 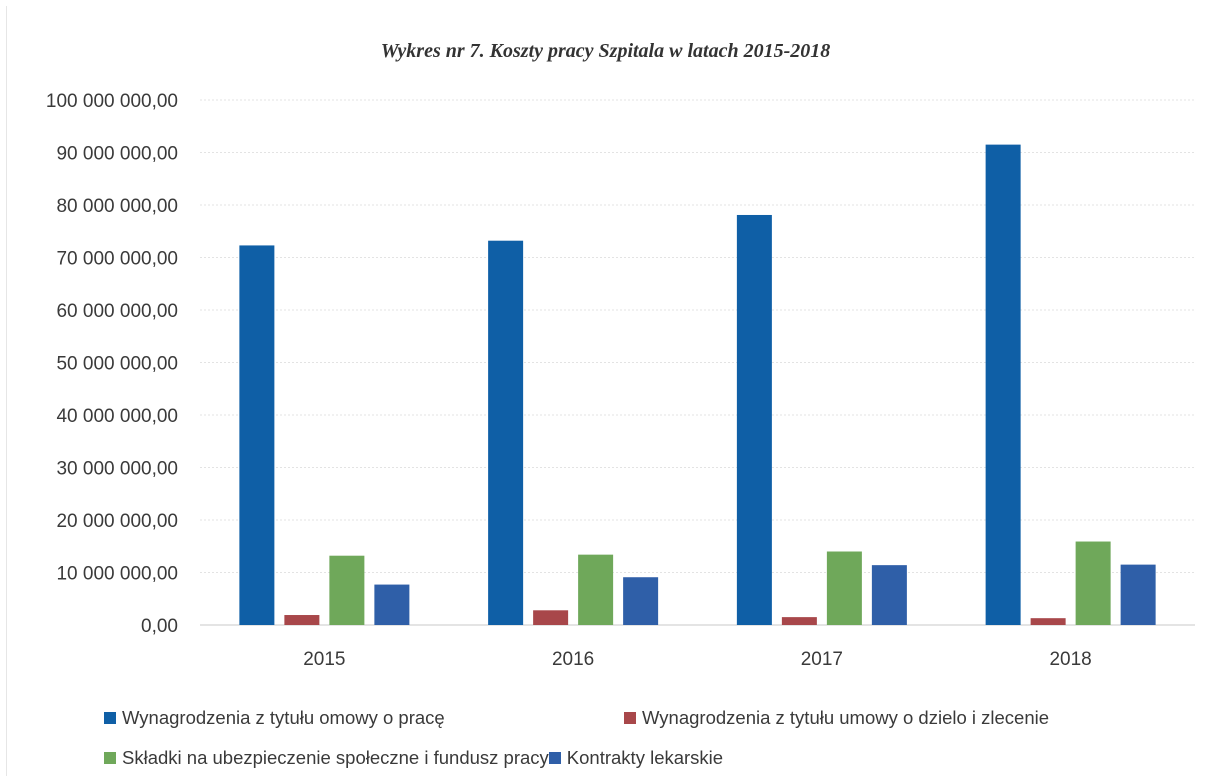 I want to click on y-tick-label: 40 000 000,00, so click(x=117, y=416).